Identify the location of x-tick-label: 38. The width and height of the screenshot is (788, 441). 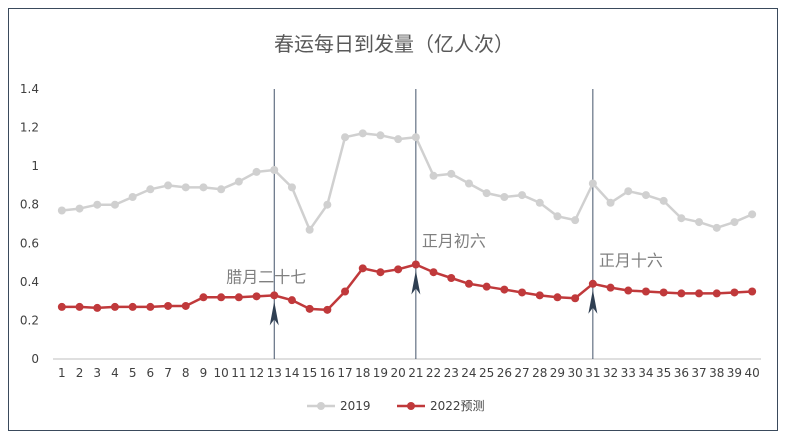
(716, 373).